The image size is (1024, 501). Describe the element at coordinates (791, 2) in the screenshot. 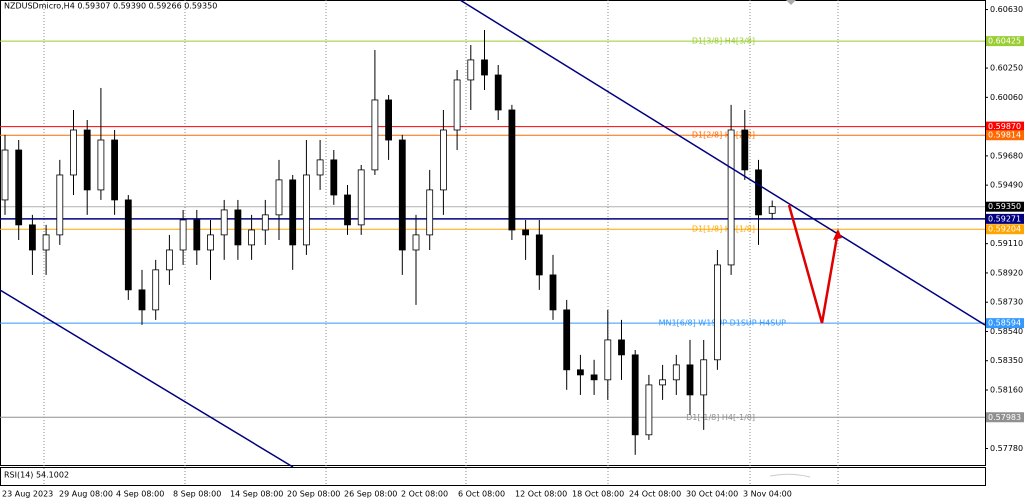

I see `scroll-marker` at that location.